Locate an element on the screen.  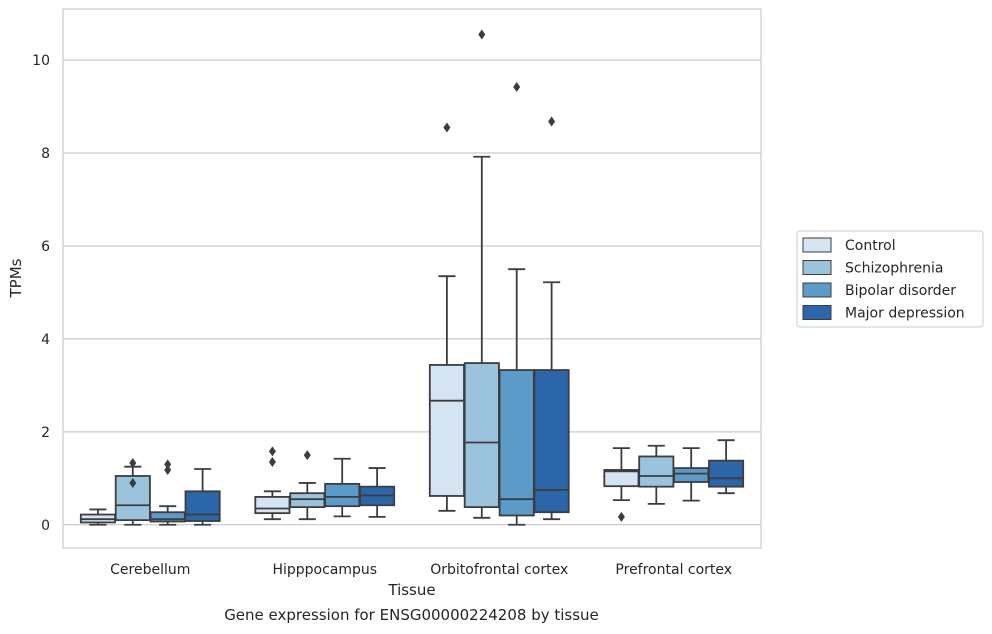
x-axis-label: Tissue is located at coordinates (411, 590).